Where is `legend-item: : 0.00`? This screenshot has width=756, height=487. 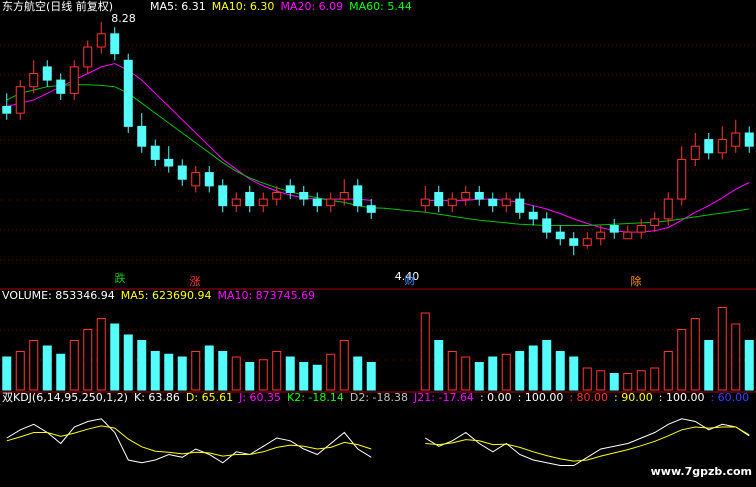 legend-item: : 0.00 is located at coordinates (496, 397).